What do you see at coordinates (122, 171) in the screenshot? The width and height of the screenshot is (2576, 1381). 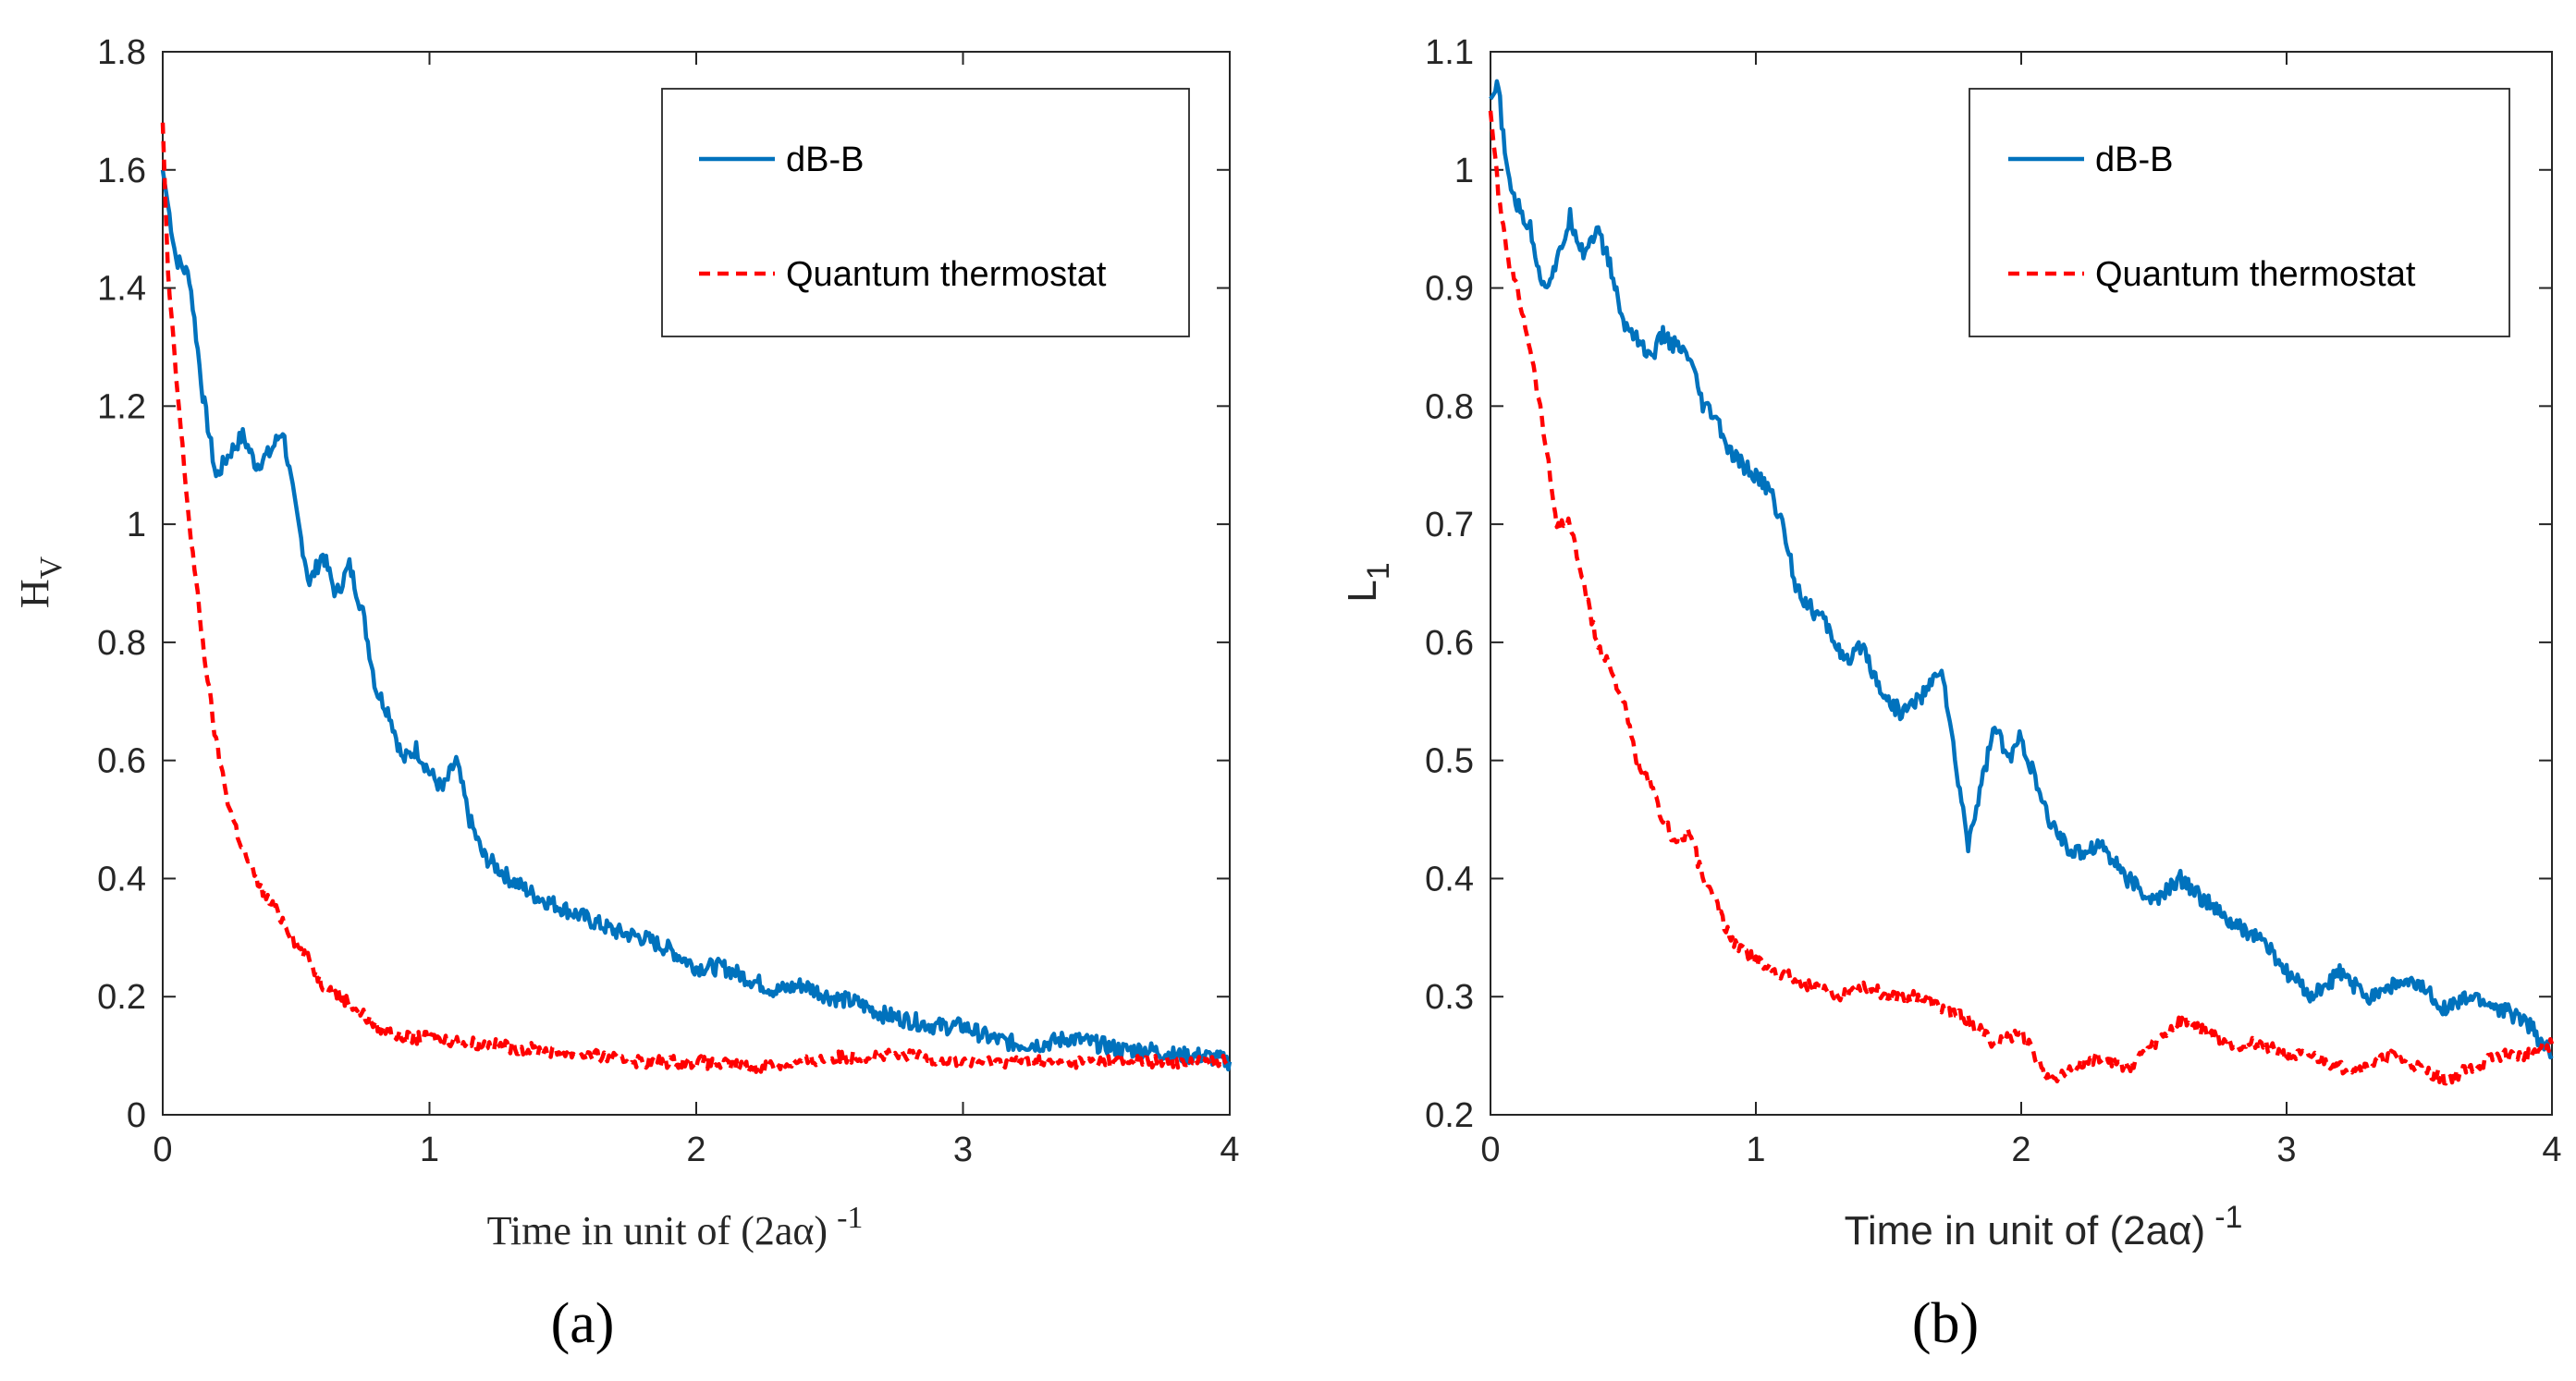 I see `y-tick-label-a-8: 1.6` at bounding box center [122, 171].